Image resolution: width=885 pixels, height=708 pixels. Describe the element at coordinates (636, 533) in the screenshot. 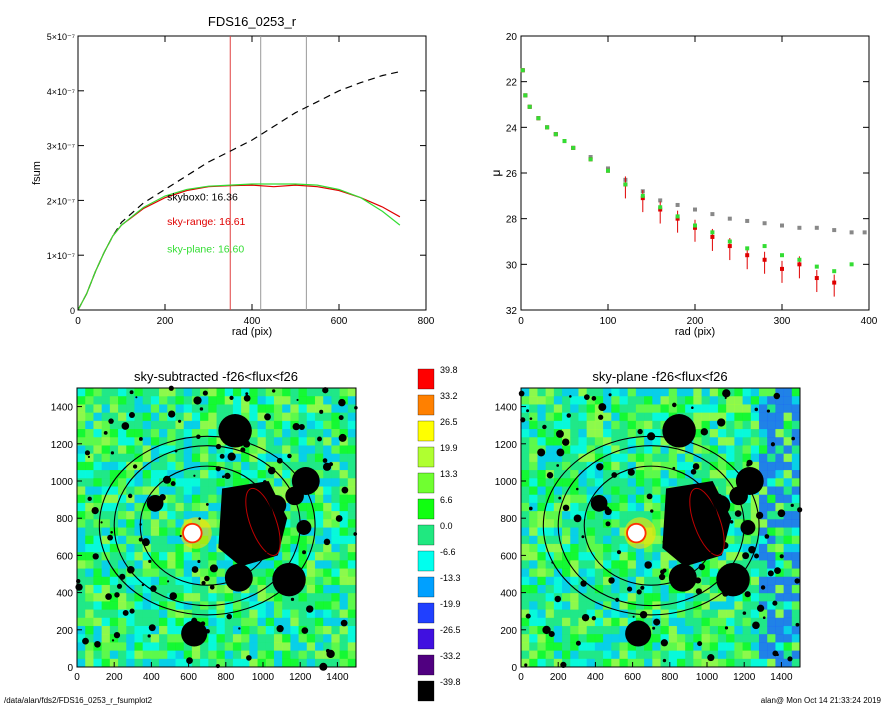

I see `galaxy-core-saturated` at that location.